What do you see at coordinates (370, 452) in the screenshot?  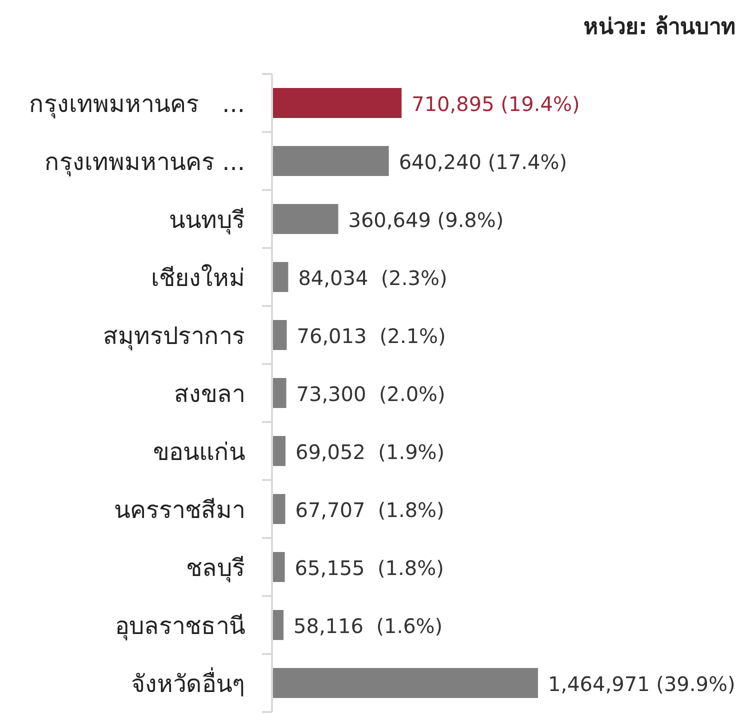 I see `data-label: 69,052 (1.9%)` at bounding box center [370, 452].